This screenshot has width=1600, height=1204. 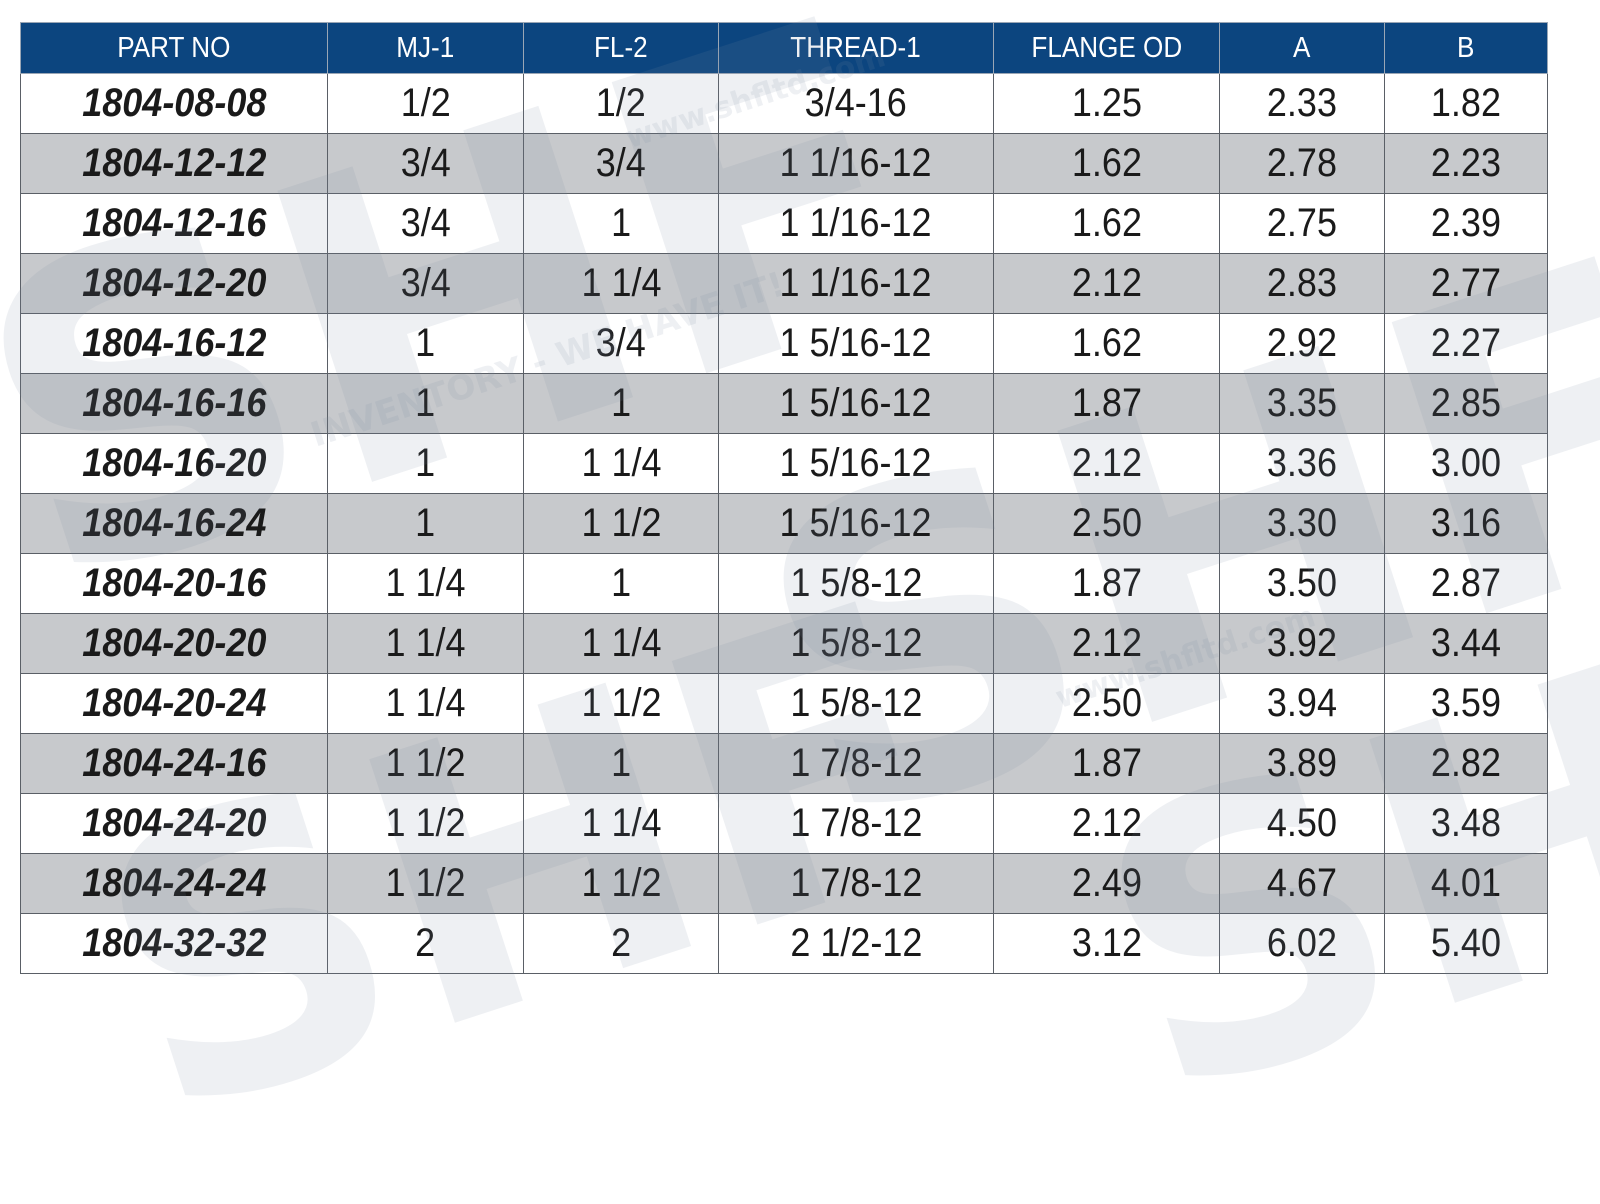 I want to click on cell-part-no: 1804-16-24, so click(x=174, y=523).